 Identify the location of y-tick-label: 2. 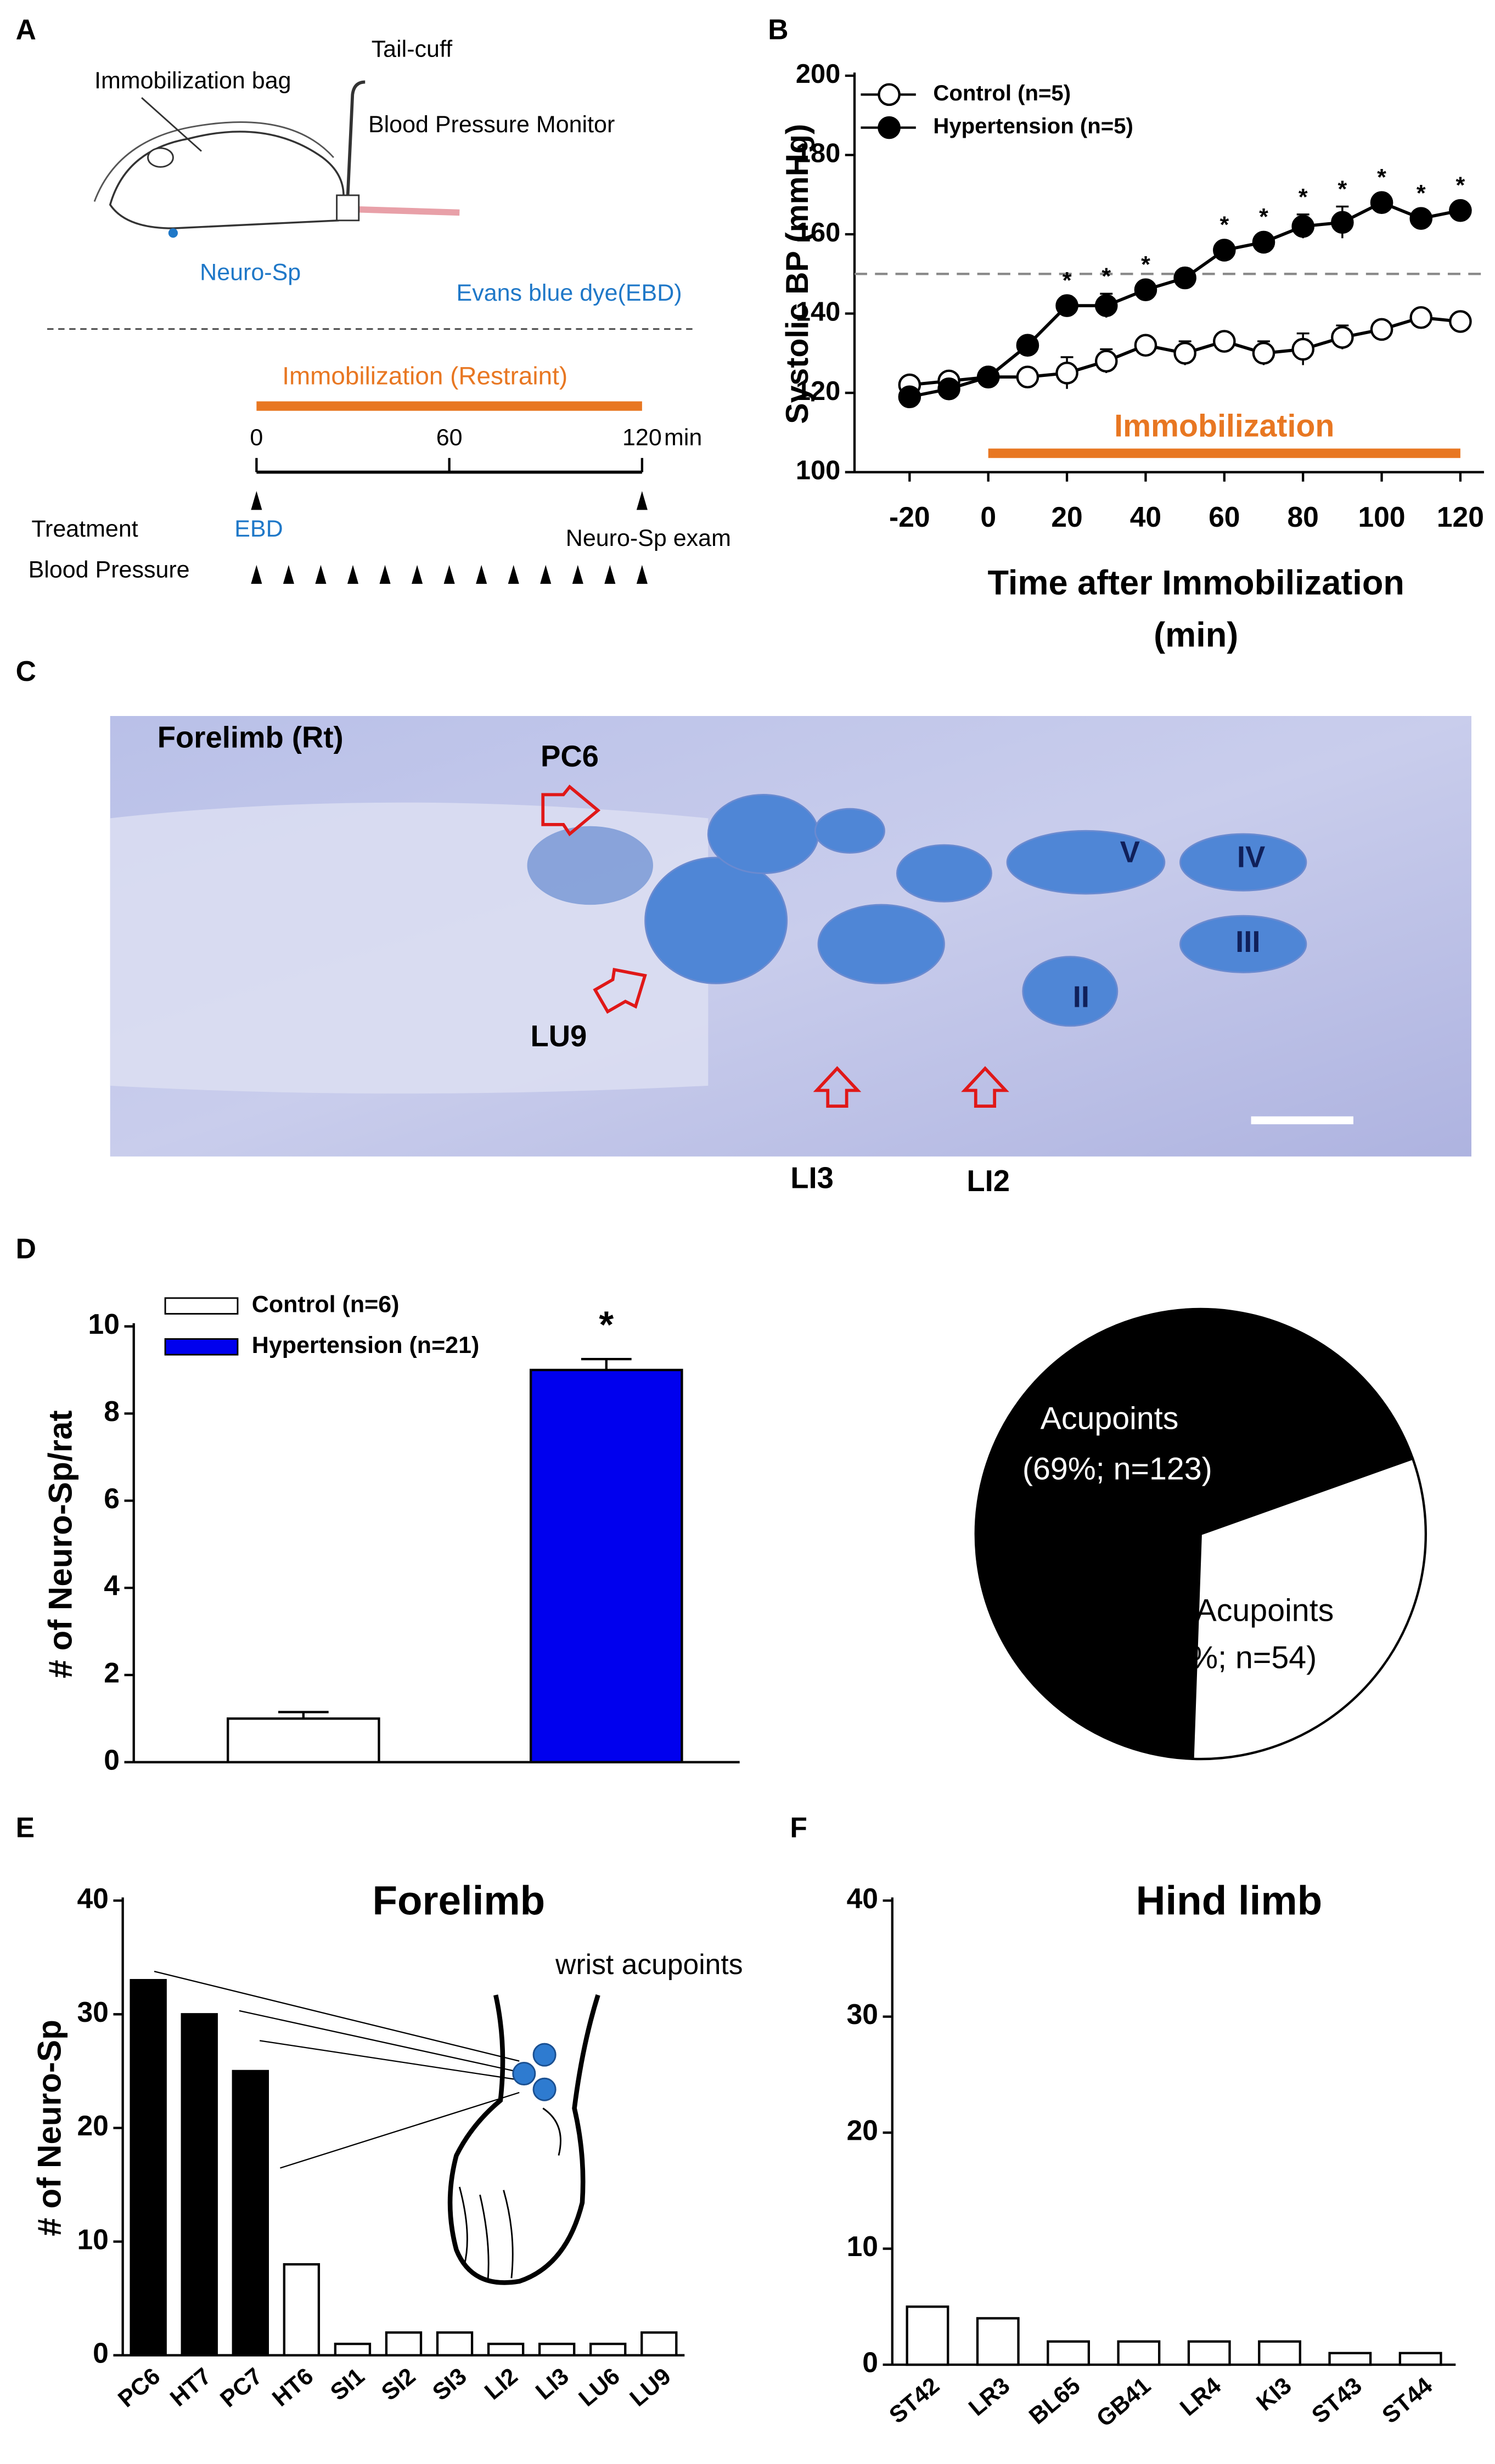
(112, 1673).